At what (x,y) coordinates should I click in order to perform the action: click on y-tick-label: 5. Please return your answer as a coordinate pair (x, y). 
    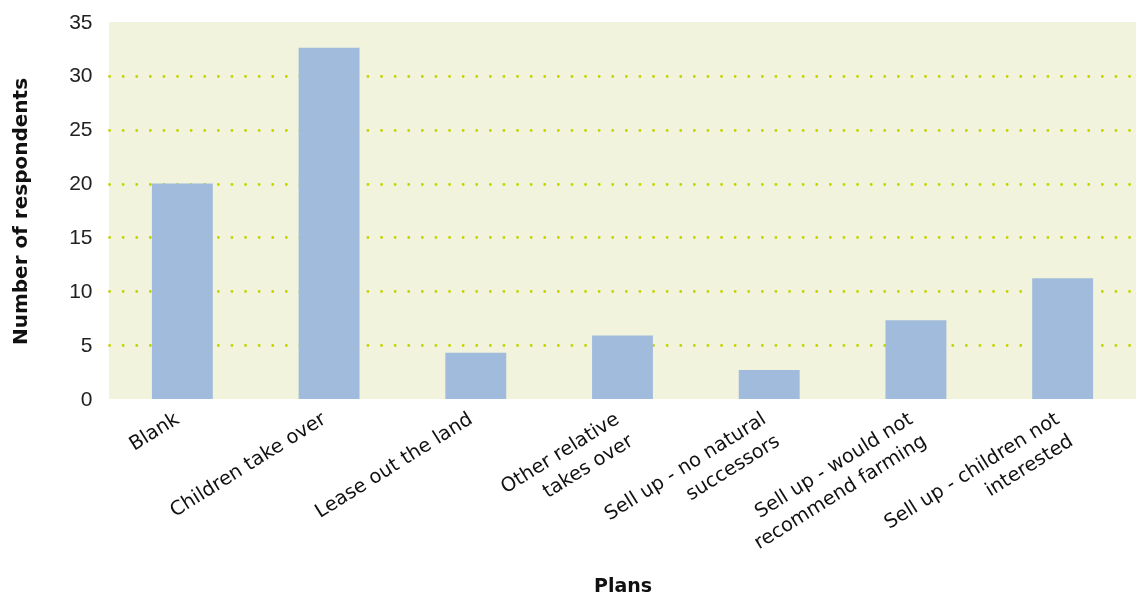
    Looking at the image, I should click on (86, 344).